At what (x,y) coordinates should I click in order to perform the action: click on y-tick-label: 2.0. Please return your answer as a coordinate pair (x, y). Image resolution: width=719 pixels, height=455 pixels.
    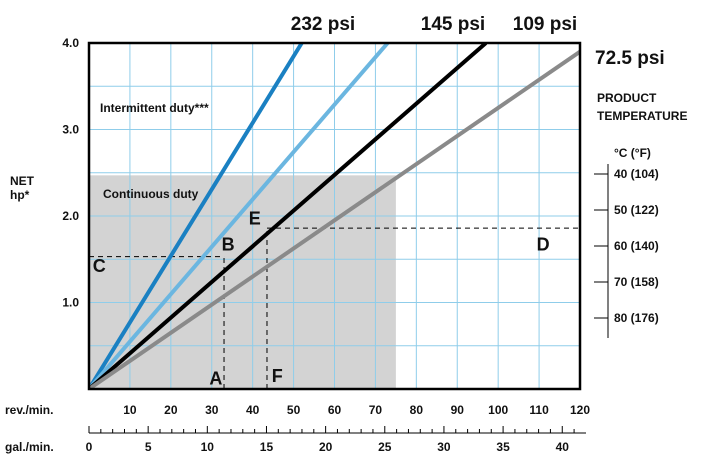
    Looking at the image, I should click on (70, 216).